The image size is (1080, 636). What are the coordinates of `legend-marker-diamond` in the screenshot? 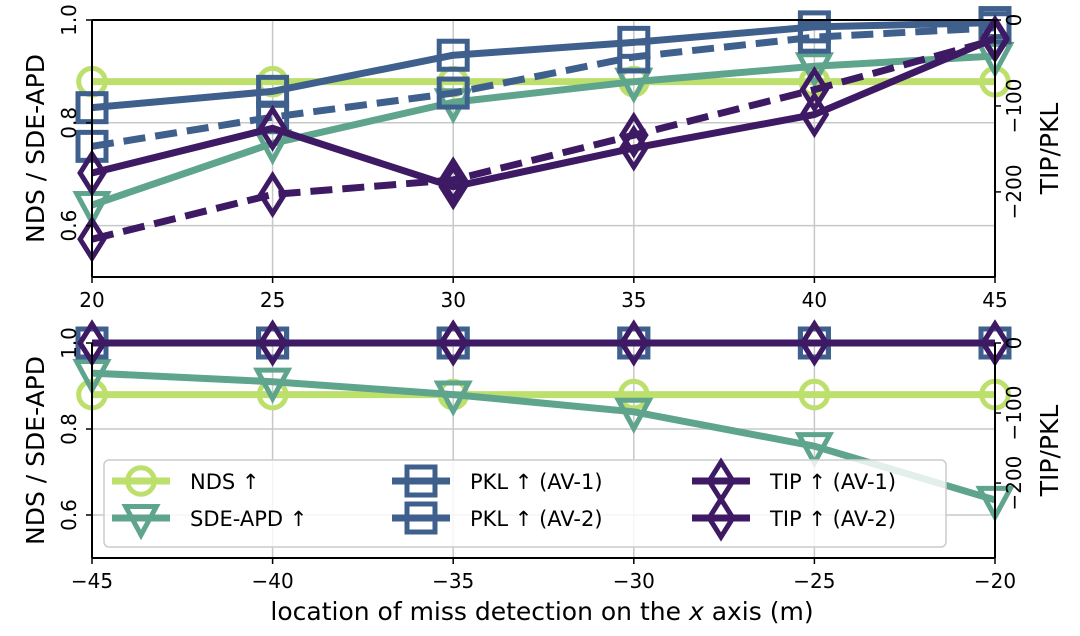 It's located at (721, 518).